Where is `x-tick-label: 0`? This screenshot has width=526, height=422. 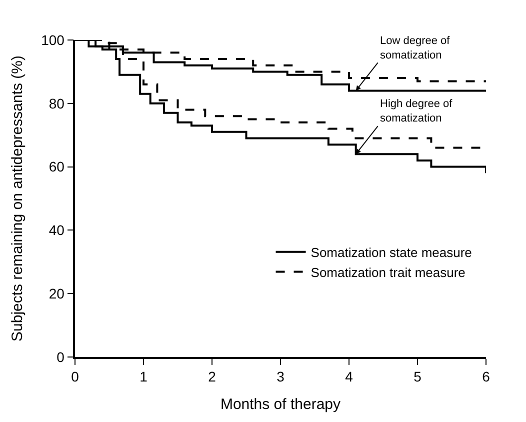 x-tick-label: 0 is located at coordinates (75, 376).